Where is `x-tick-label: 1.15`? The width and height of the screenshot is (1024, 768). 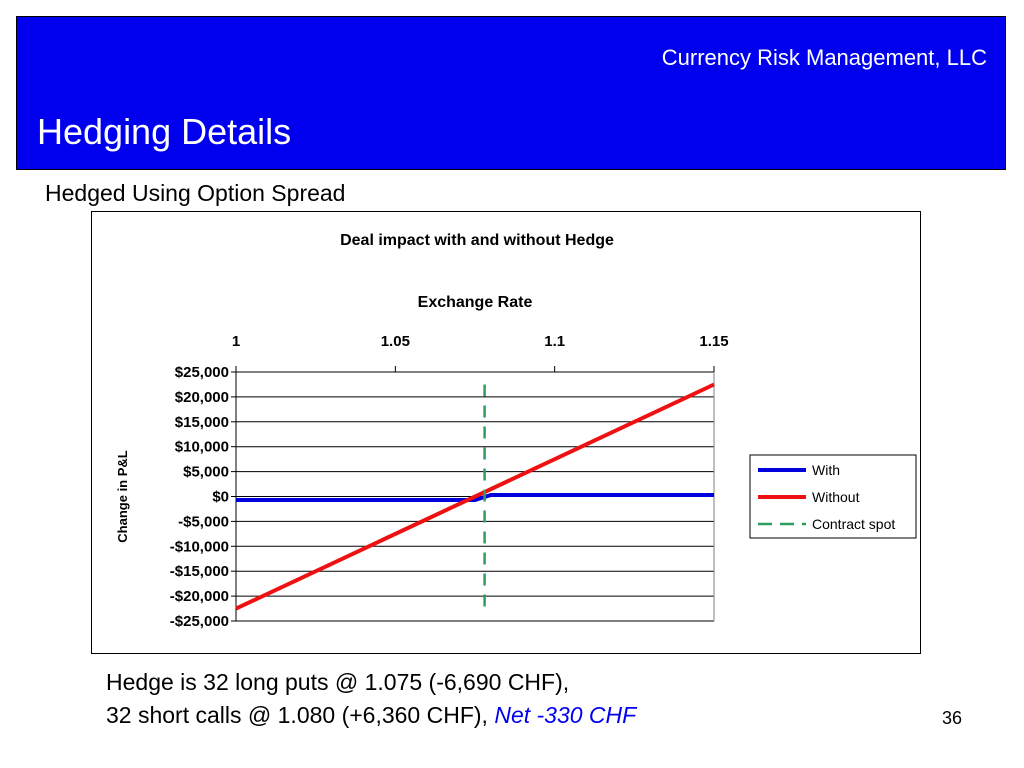
x-tick-label: 1.15 is located at coordinates (713, 341).